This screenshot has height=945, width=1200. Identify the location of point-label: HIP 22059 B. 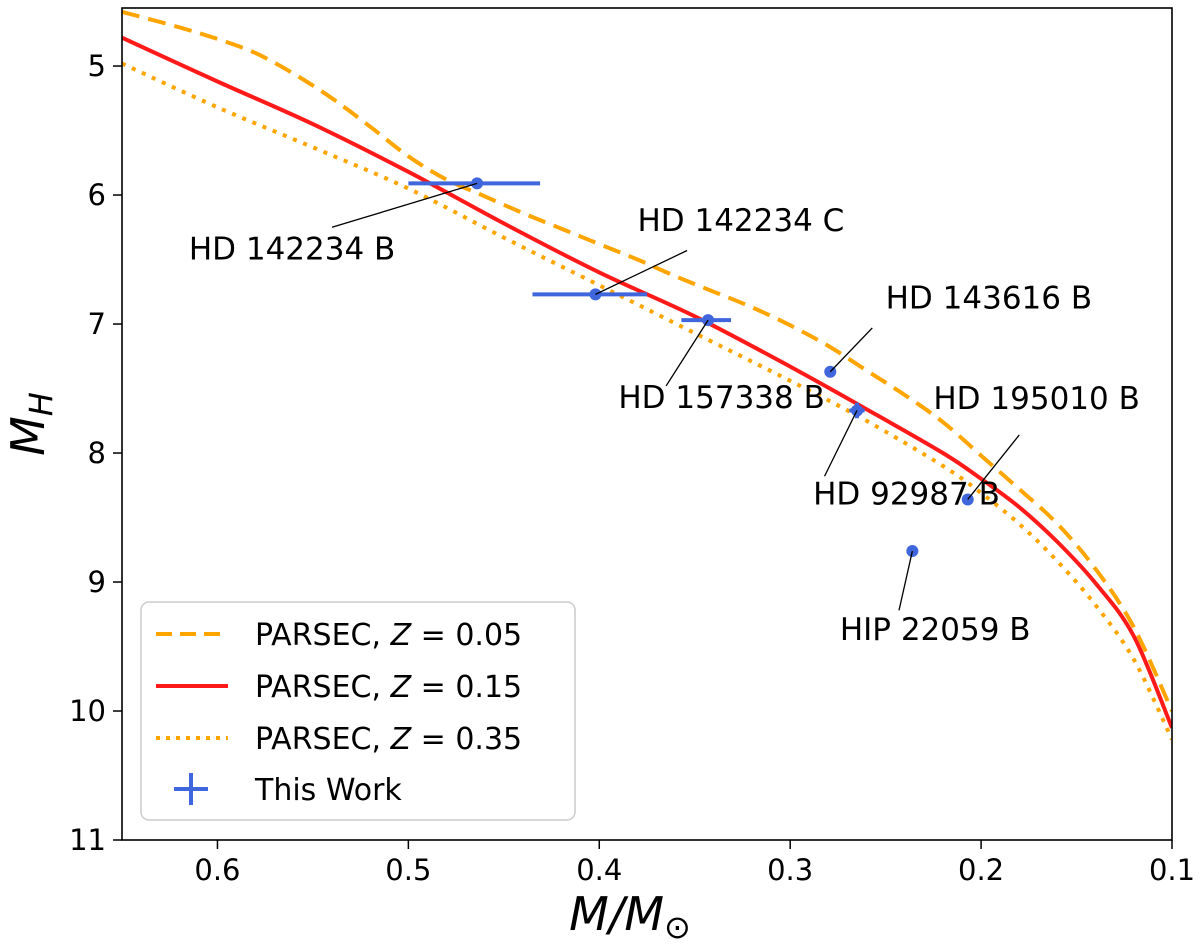
(935, 630).